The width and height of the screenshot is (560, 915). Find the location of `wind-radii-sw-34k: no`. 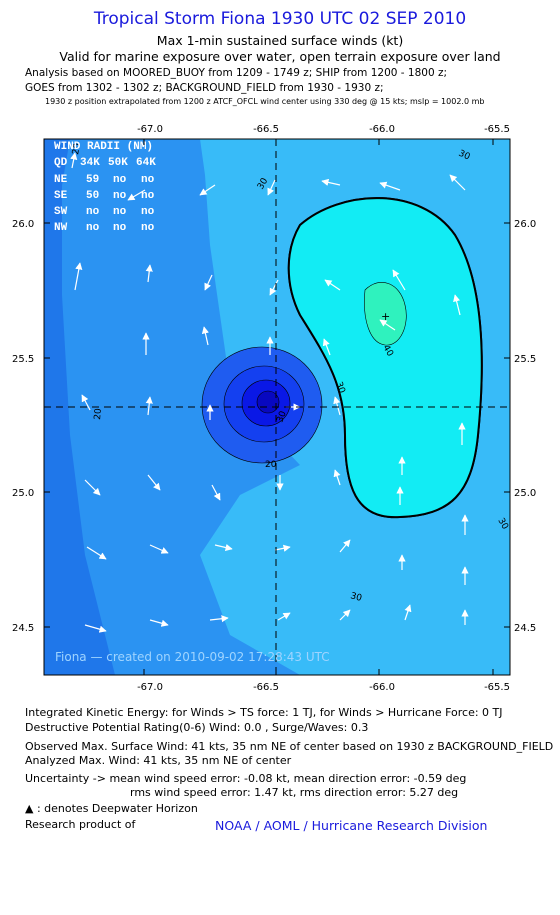

wind-radii-sw-34k: no is located at coordinates (93, 212).